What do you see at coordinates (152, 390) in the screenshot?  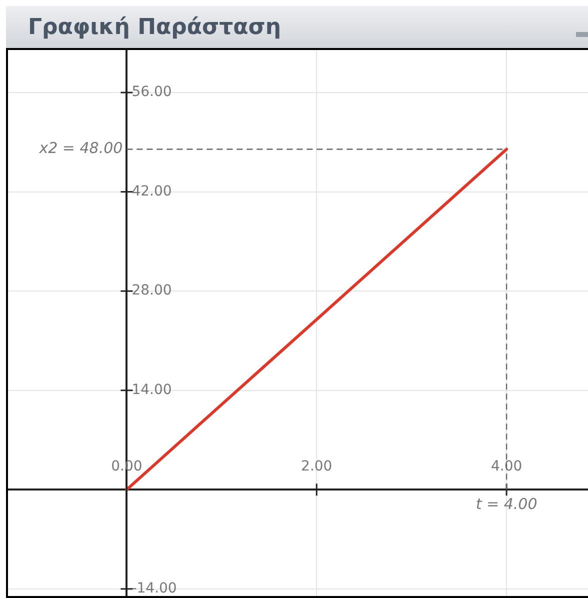 I see `y-tick-label: 14.00` at bounding box center [152, 390].